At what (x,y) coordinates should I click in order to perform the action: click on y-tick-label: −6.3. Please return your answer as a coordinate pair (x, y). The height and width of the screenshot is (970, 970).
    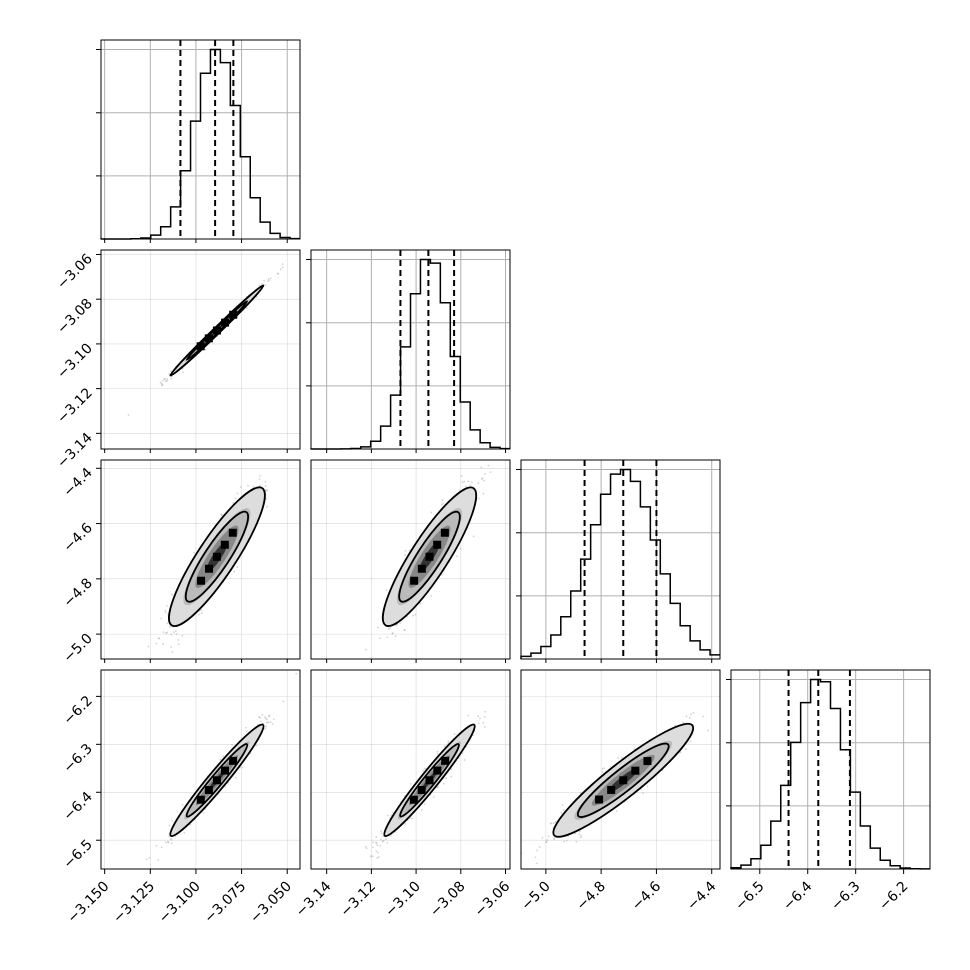
    Looking at the image, I should click on (77, 758).